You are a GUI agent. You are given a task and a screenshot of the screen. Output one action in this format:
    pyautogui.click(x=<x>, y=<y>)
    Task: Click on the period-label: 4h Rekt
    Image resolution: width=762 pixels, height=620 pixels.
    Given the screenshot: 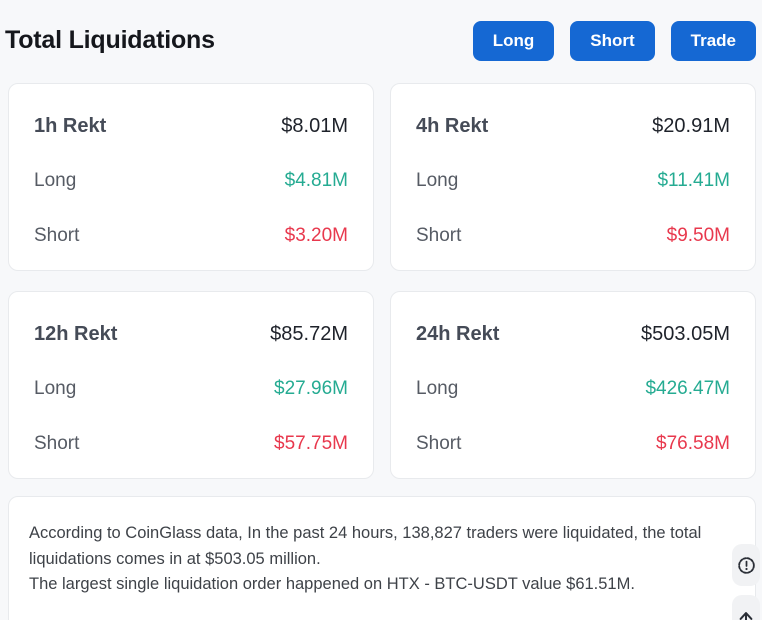 What is the action you would take?
    pyautogui.click(x=452, y=126)
    